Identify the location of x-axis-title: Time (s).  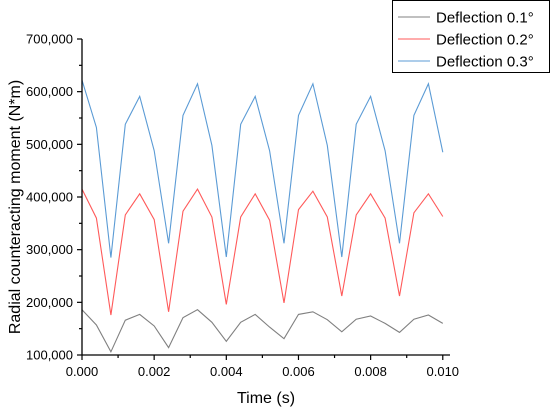
(266, 398).